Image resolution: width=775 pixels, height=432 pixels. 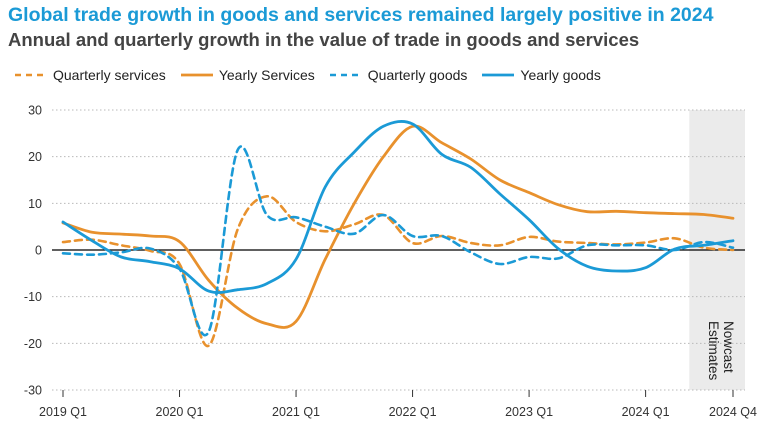 I want to click on y-tick-label: -20, so click(x=33, y=344).